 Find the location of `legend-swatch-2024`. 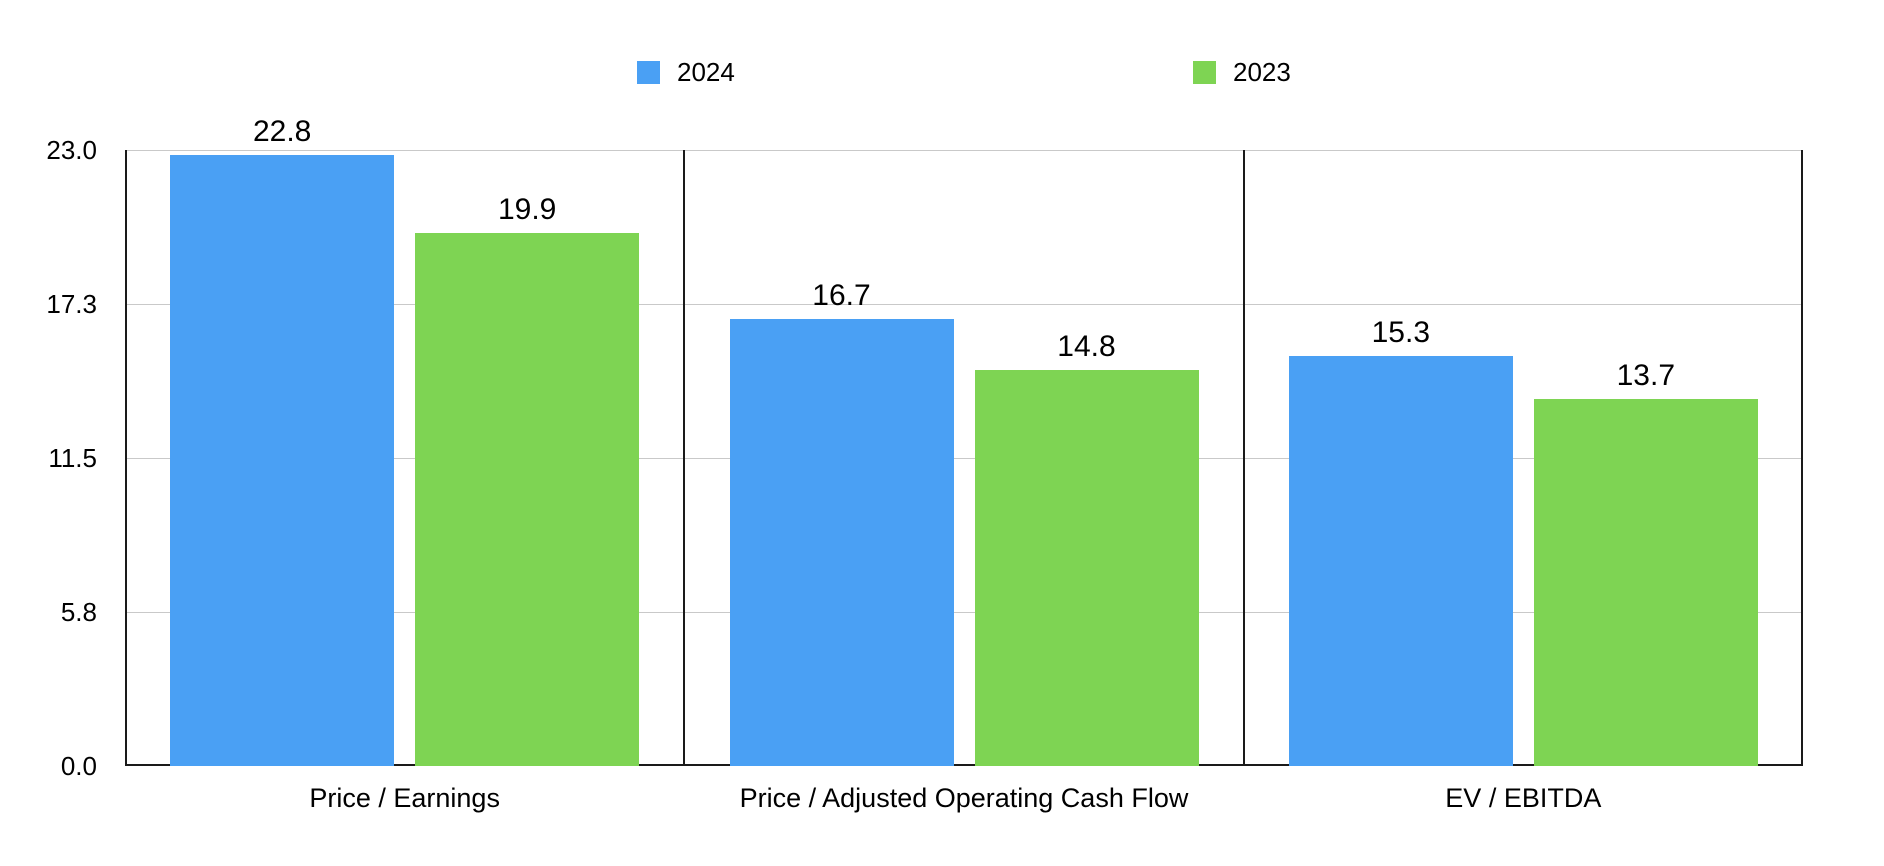

legend-swatch-2024 is located at coordinates (648, 72).